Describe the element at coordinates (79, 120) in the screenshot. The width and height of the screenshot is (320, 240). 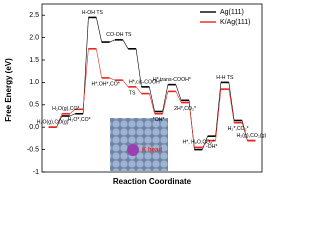
I see `state-label: H₂O*,CO*` at that location.